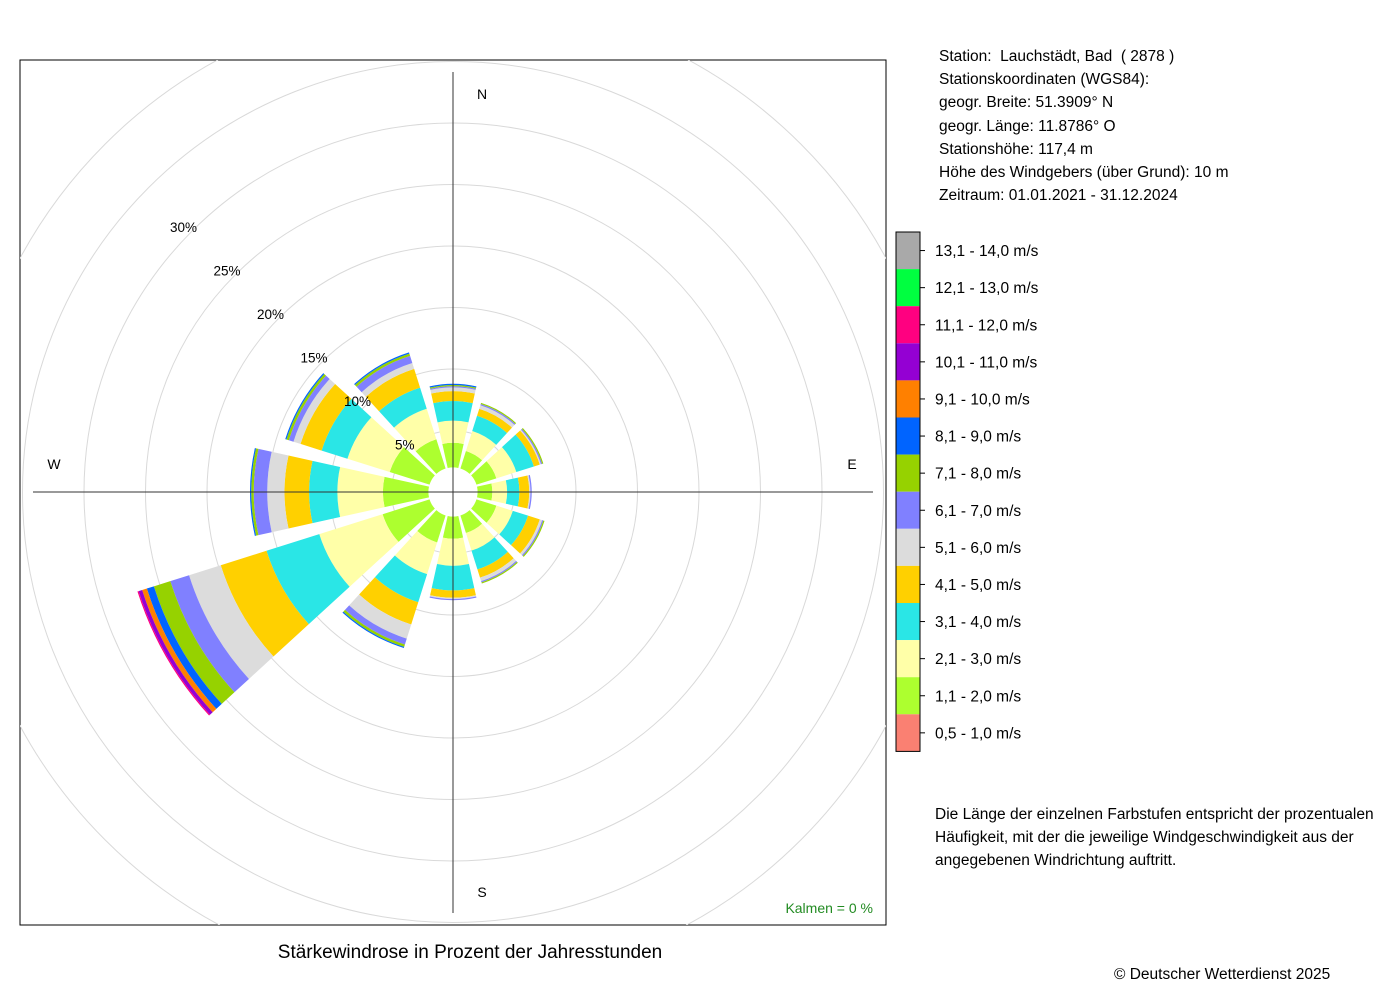 This screenshot has height=1000, width=1400. What do you see at coordinates (270, 314) in the screenshot?
I see `radial-tick-label: 20%` at bounding box center [270, 314].